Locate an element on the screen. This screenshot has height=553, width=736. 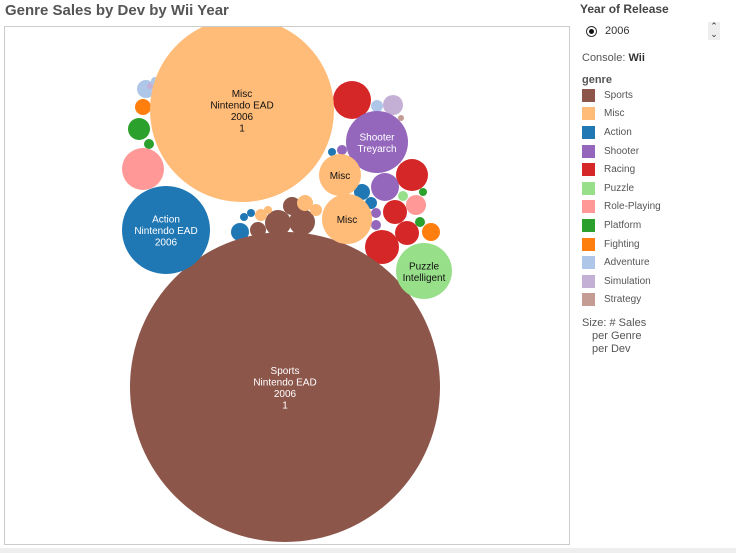
year-stepper: ⌃ ⌄ is located at coordinates (714, 31).